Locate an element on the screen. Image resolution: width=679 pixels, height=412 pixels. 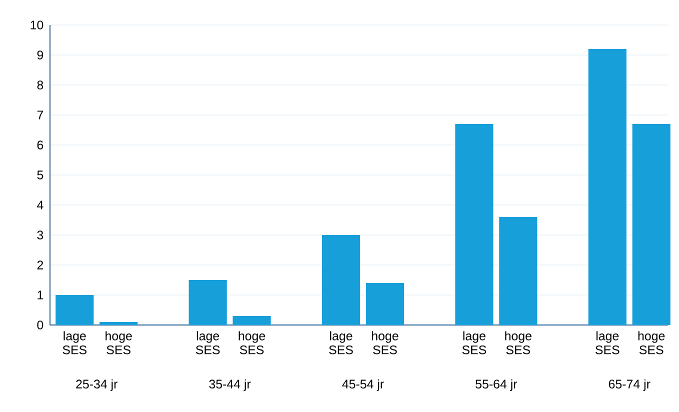
y-tick-label: 5 is located at coordinates (40, 175).